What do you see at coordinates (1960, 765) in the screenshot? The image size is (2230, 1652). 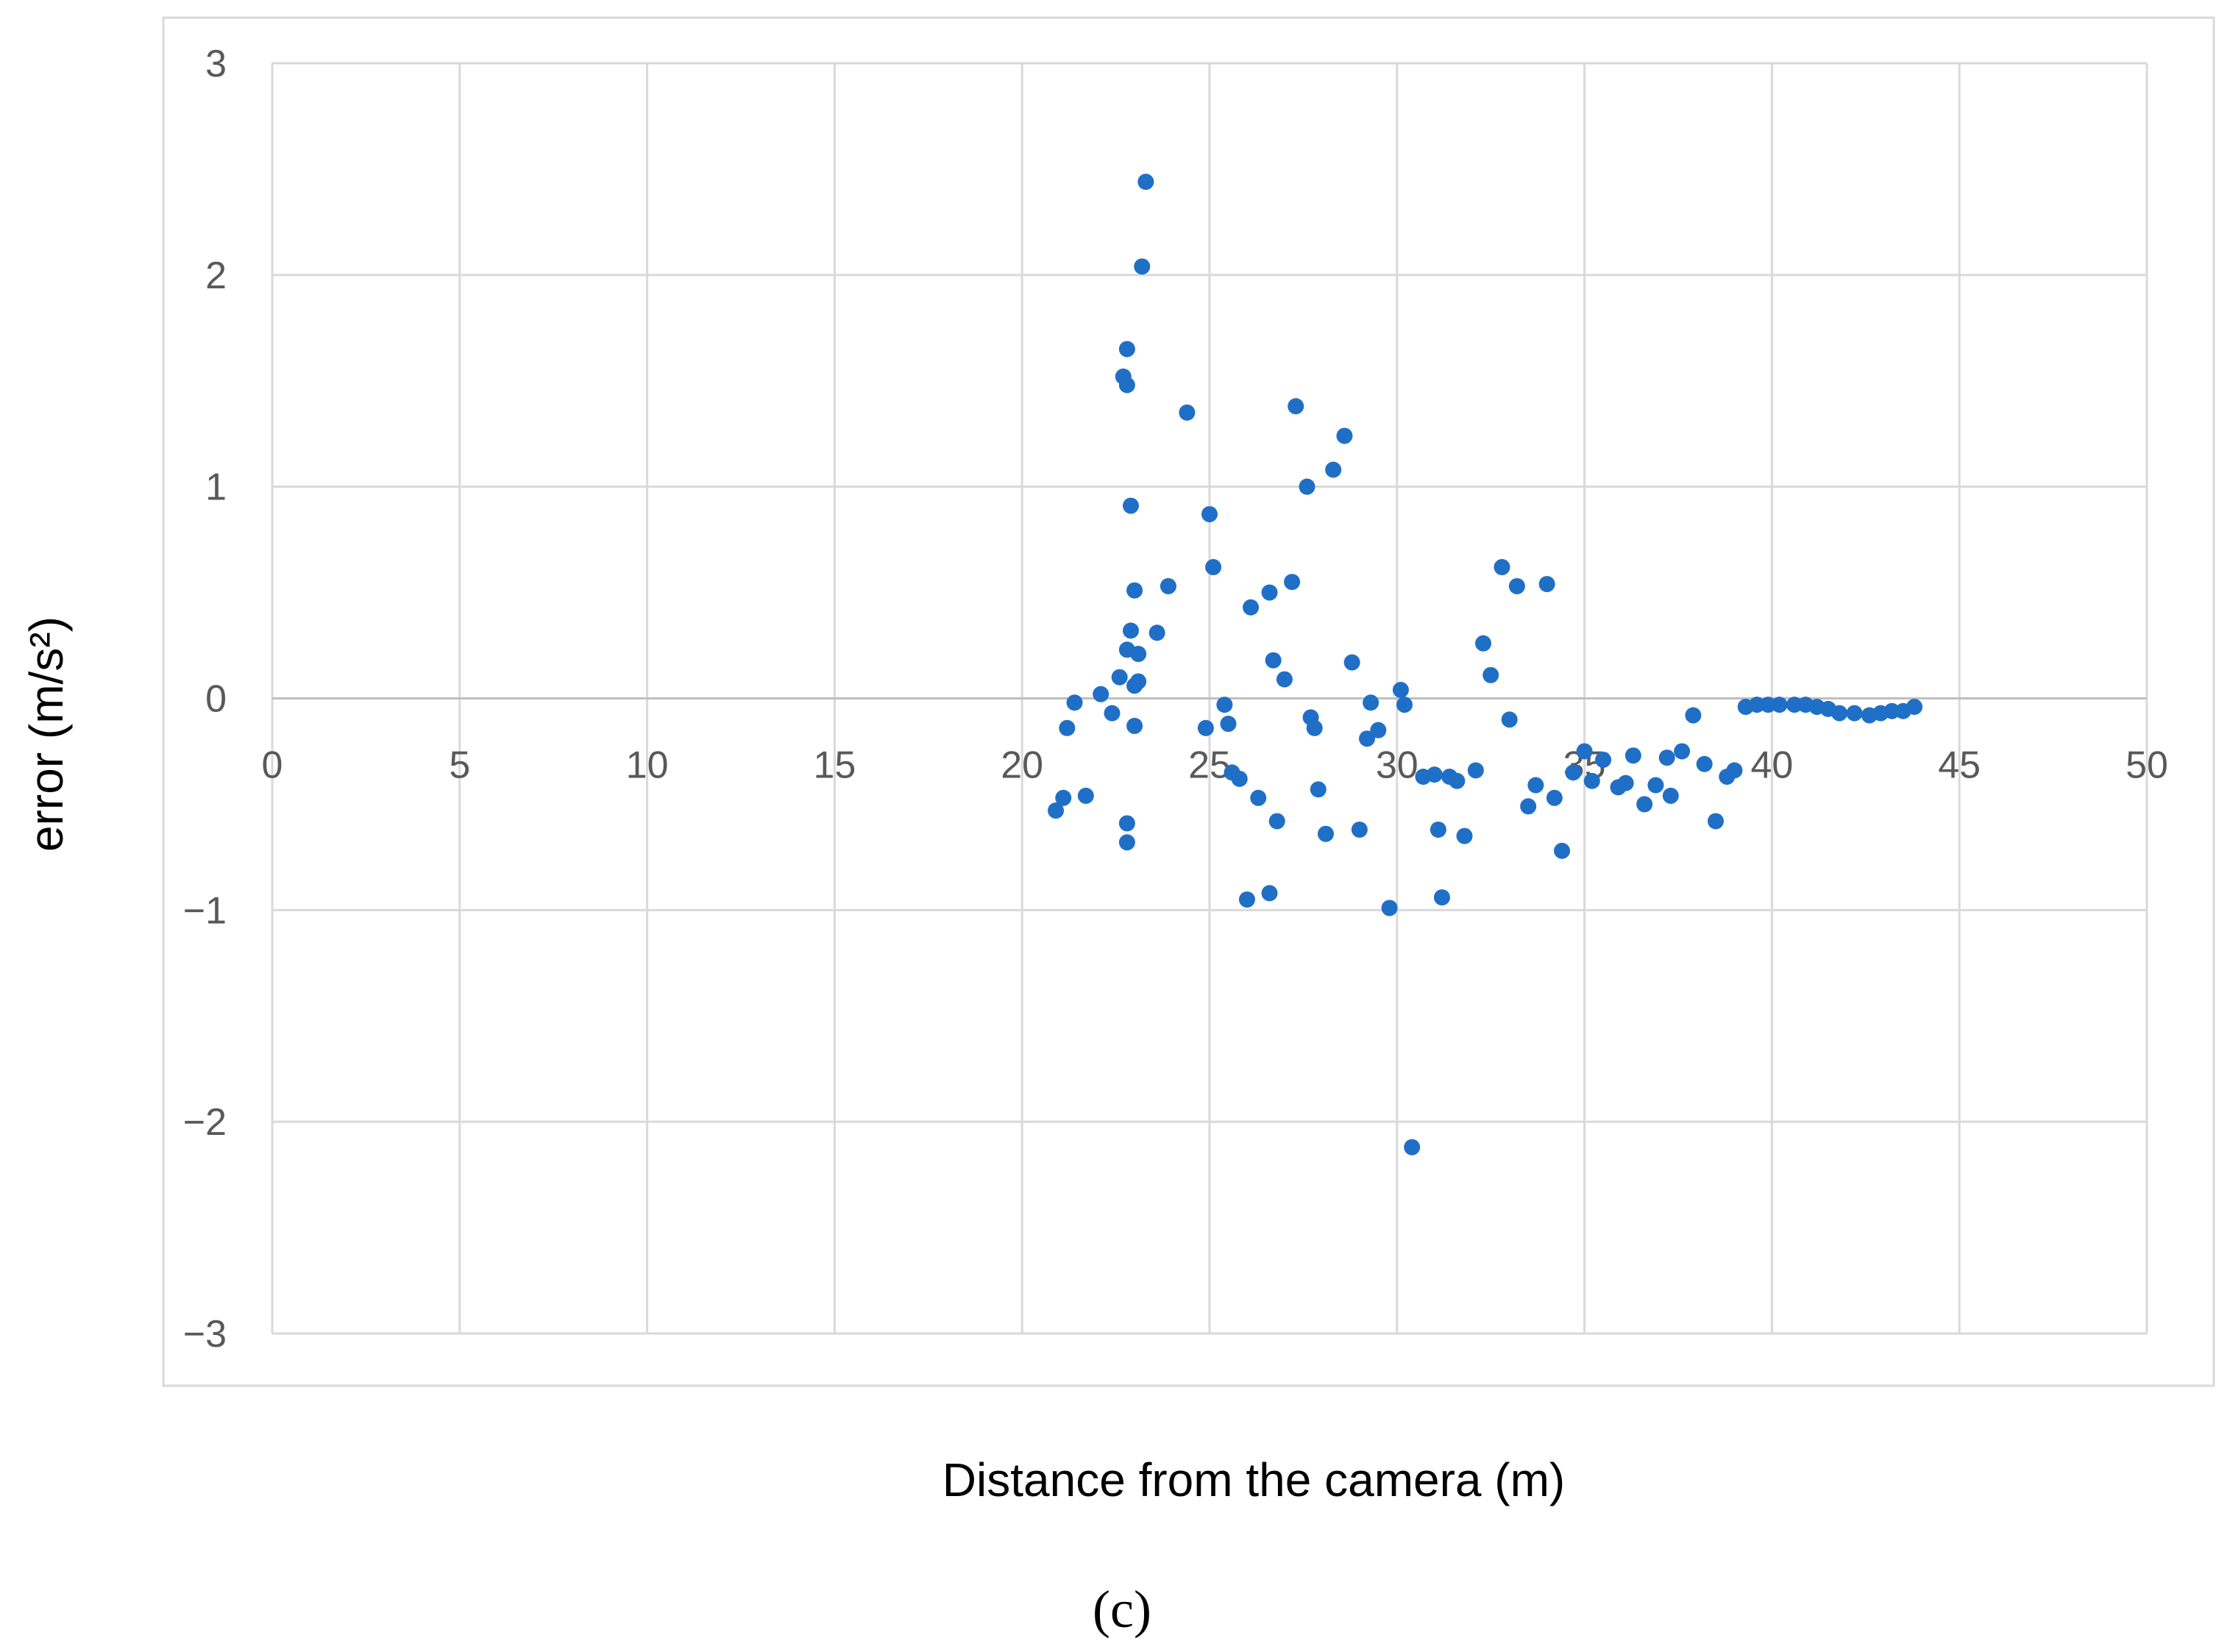 I see `x-tick-label: 45` at bounding box center [1960, 765].